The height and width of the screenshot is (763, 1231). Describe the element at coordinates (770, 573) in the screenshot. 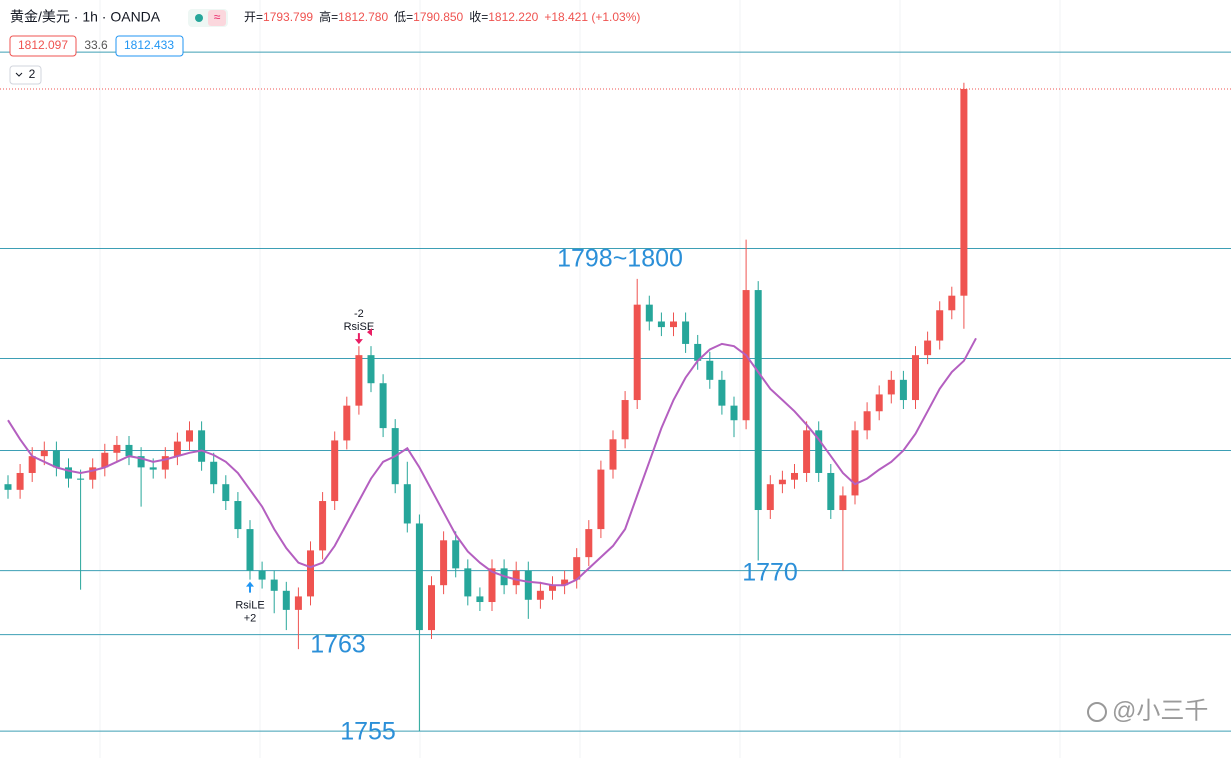

I see `annotation: 1770` at that location.